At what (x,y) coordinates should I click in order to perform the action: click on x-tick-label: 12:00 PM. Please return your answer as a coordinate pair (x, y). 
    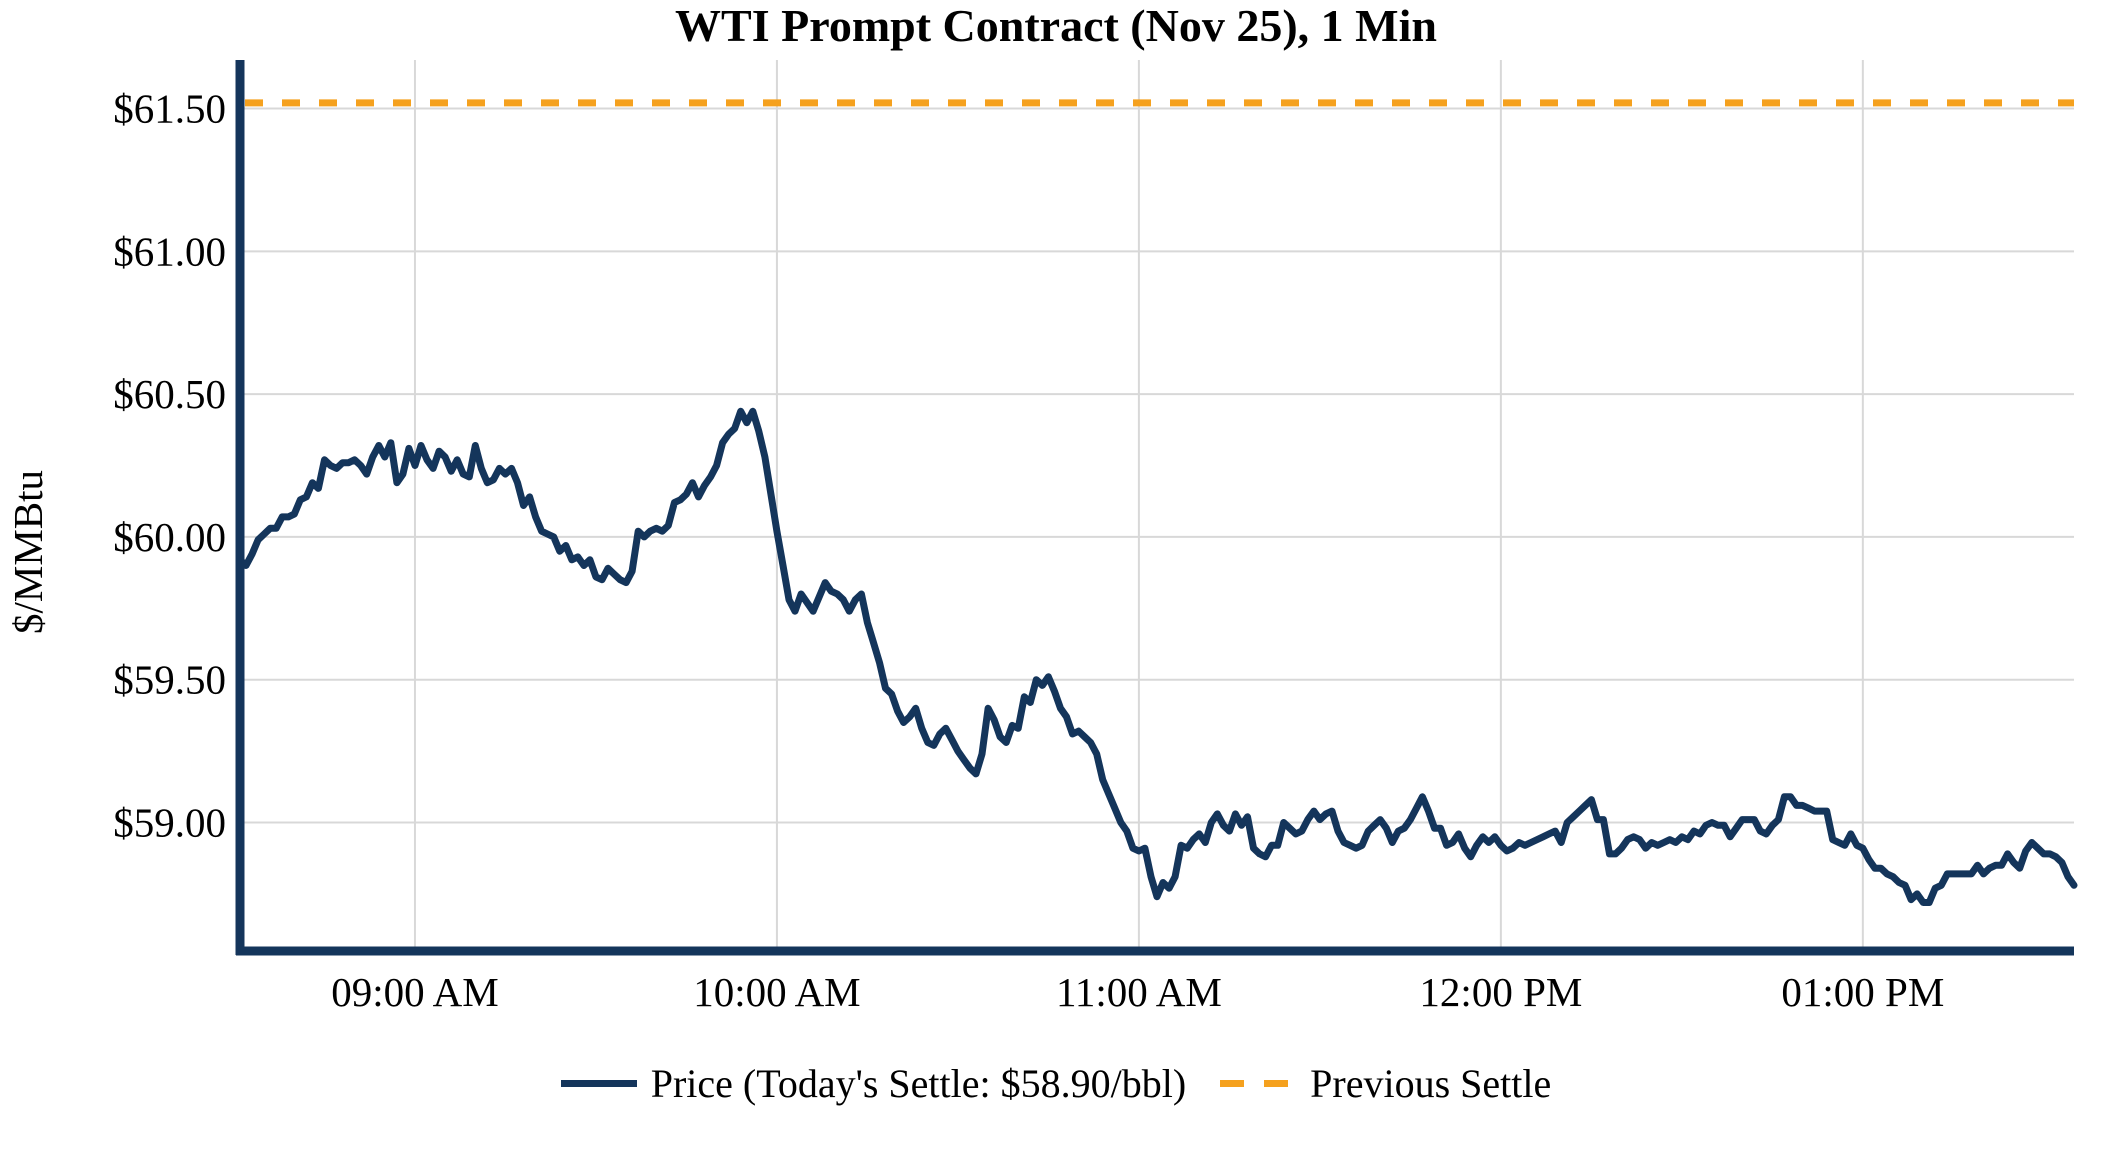
    Looking at the image, I should click on (1500, 992).